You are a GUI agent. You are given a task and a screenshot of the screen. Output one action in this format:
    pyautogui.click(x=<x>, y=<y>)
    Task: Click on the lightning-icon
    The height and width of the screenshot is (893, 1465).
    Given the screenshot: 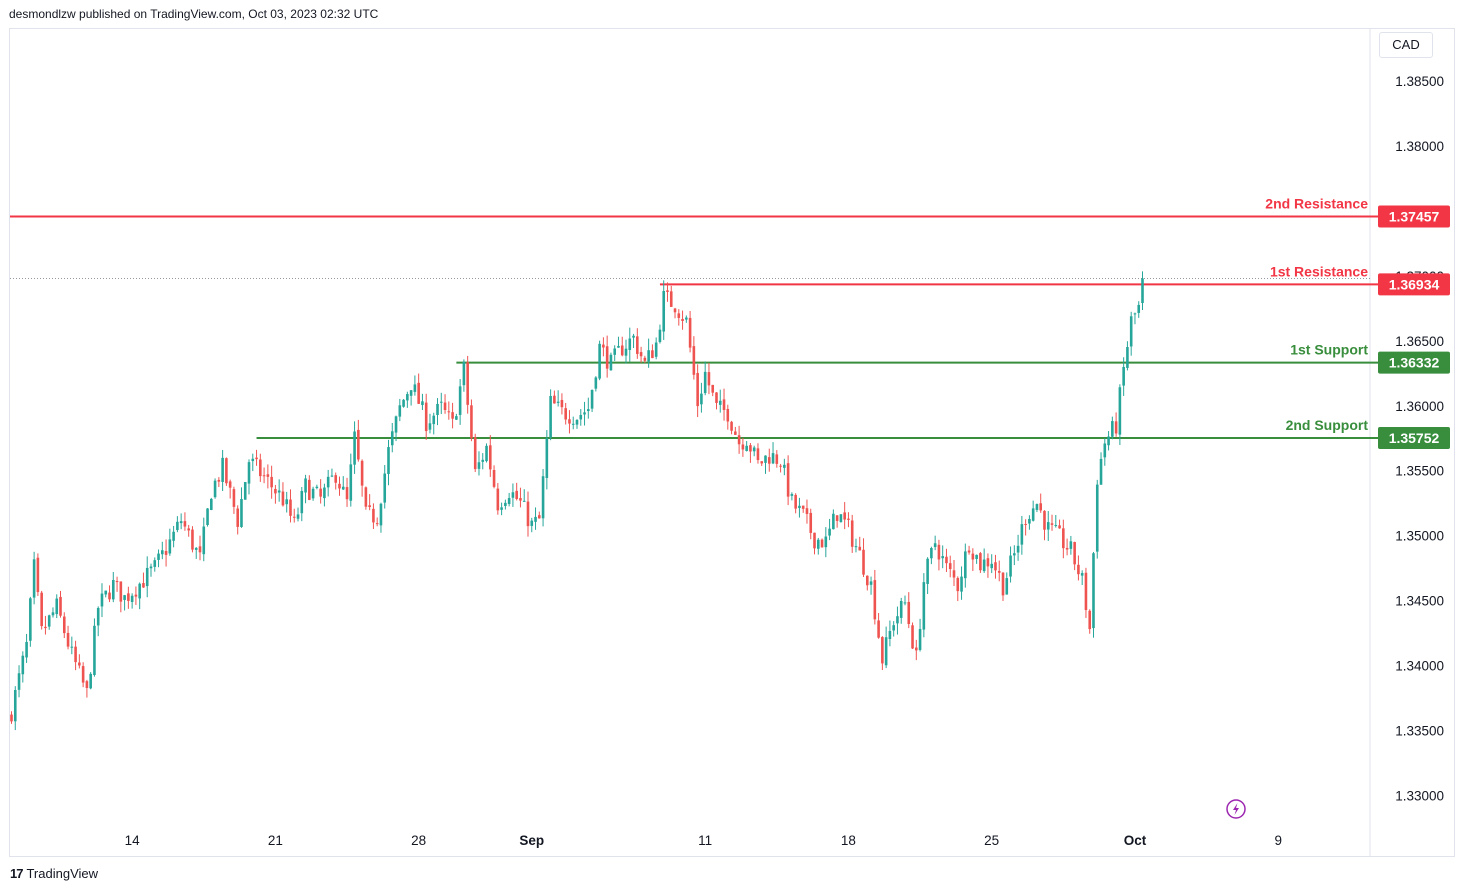 What is the action you would take?
    pyautogui.click(x=1236, y=809)
    